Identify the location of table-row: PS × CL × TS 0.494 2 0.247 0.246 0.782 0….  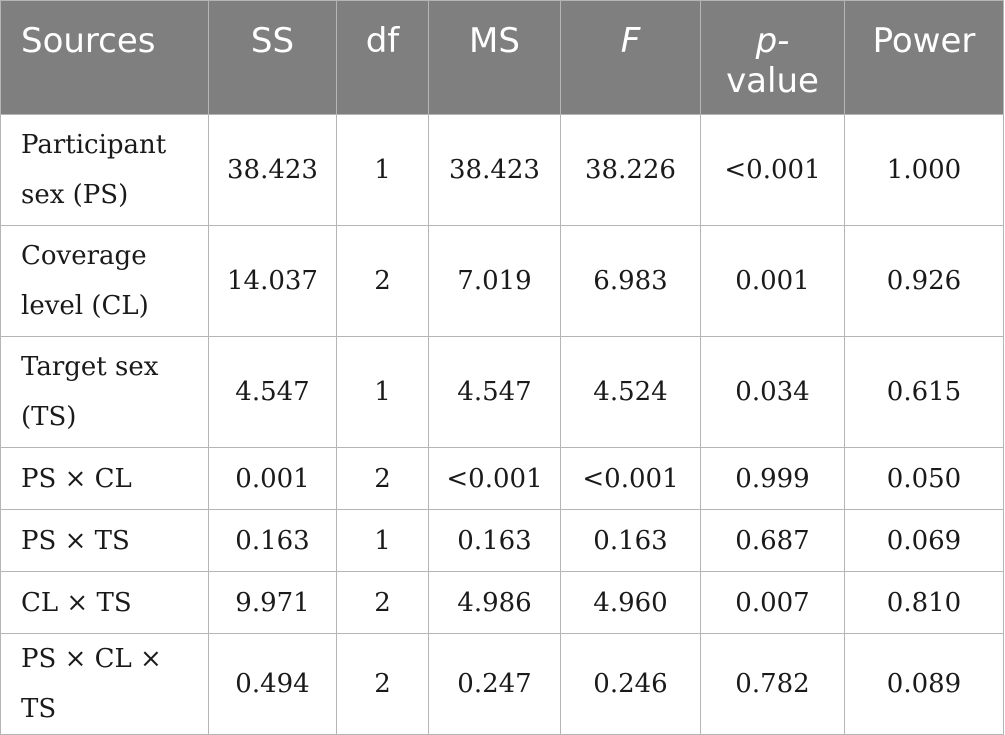
(502, 684).